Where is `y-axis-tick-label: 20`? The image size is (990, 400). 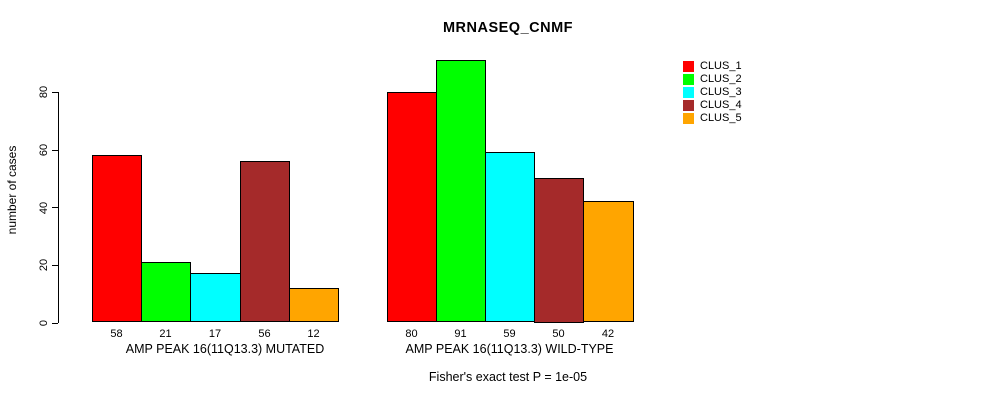
y-axis-tick-label: 20 is located at coordinates (44, 265).